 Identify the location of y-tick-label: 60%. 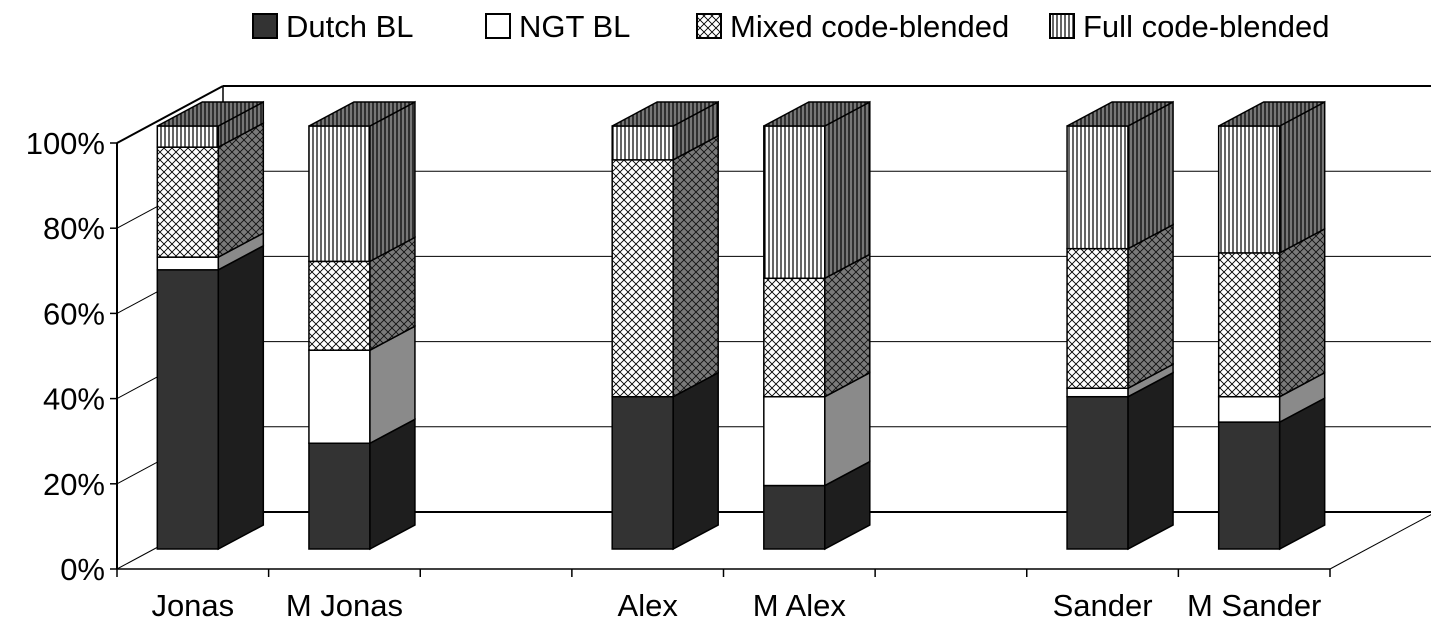
(74, 313).